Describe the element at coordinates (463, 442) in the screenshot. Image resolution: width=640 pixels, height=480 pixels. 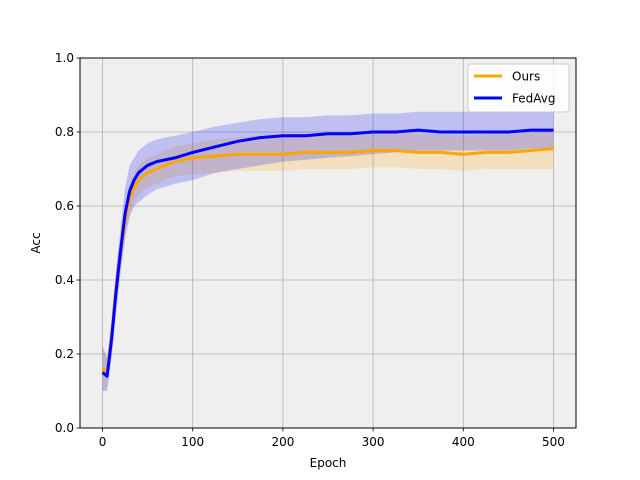
I see `x-tick-label: 400` at that location.